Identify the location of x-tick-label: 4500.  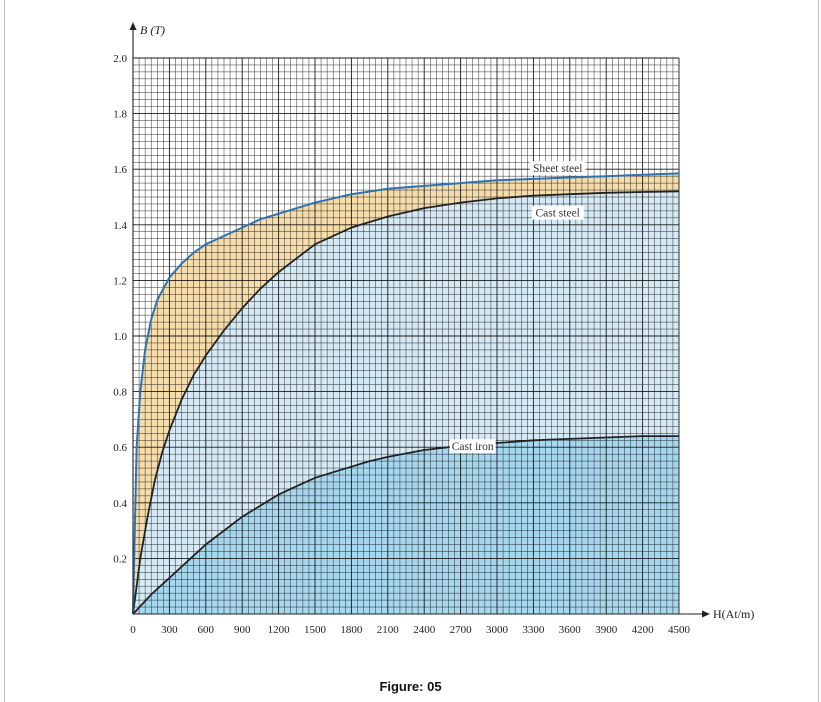
(679, 630).